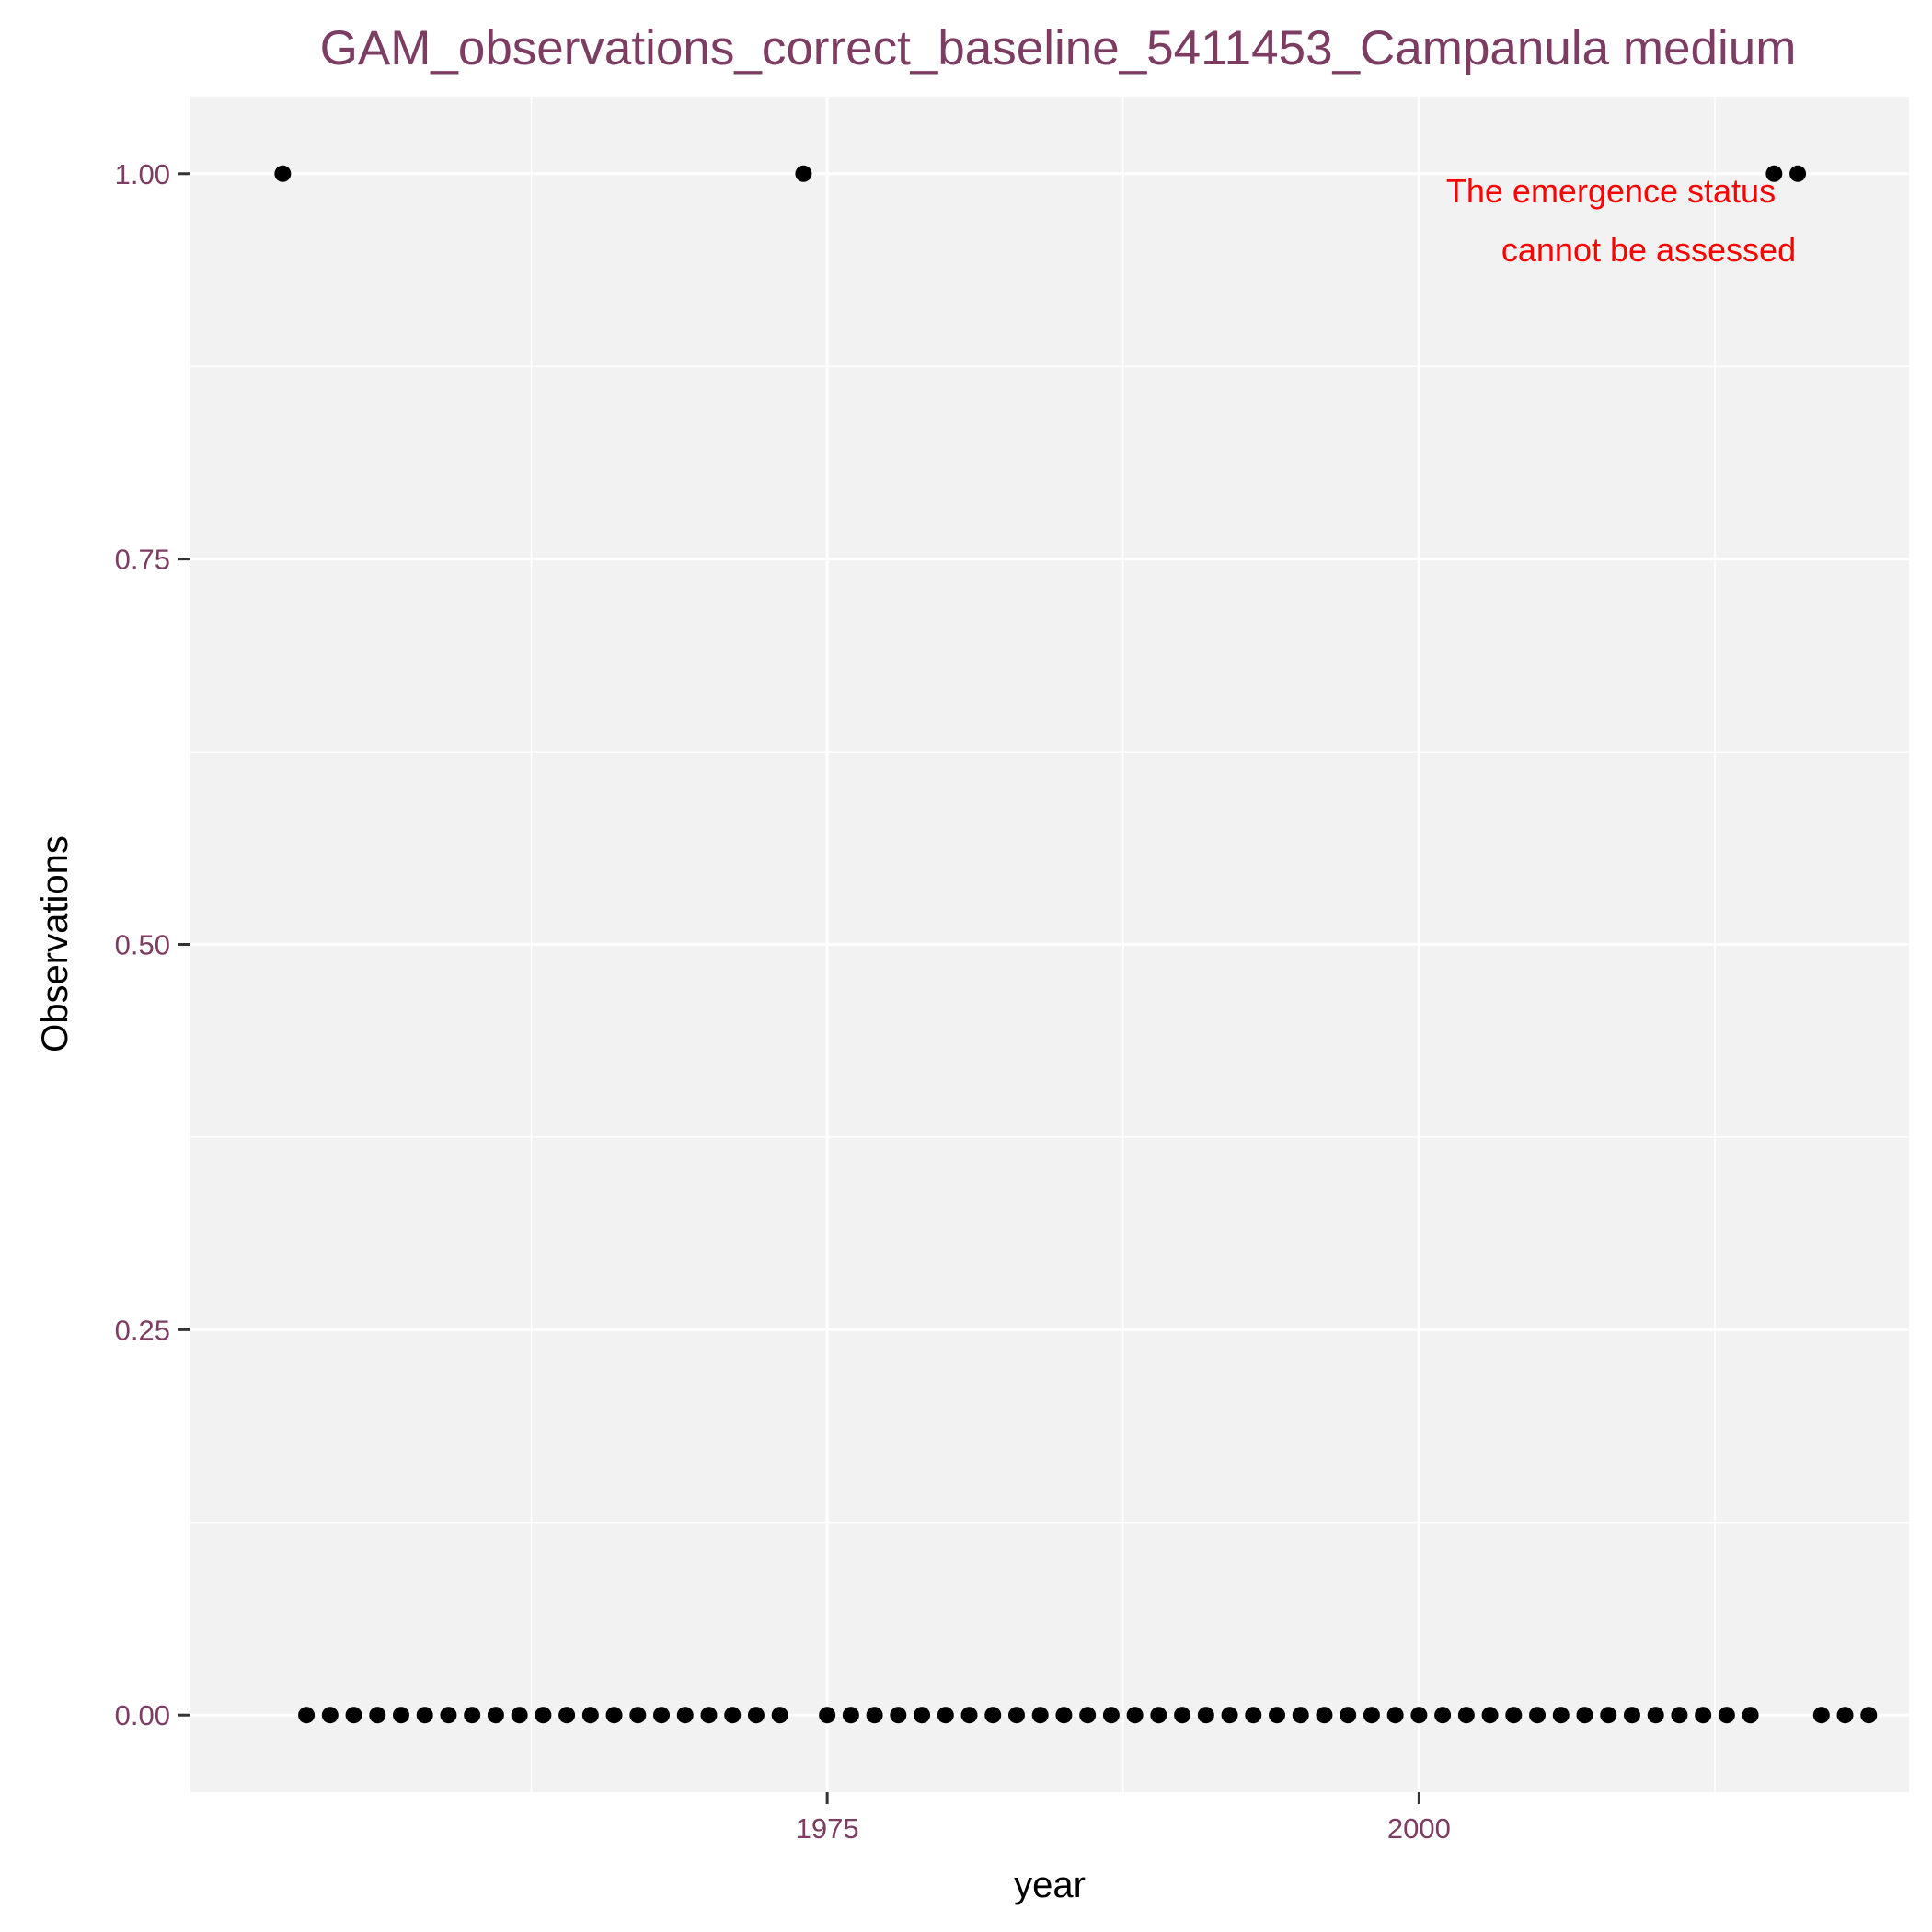  Describe the element at coordinates (55, 943) in the screenshot. I see `y-axis-title: Observations` at that location.